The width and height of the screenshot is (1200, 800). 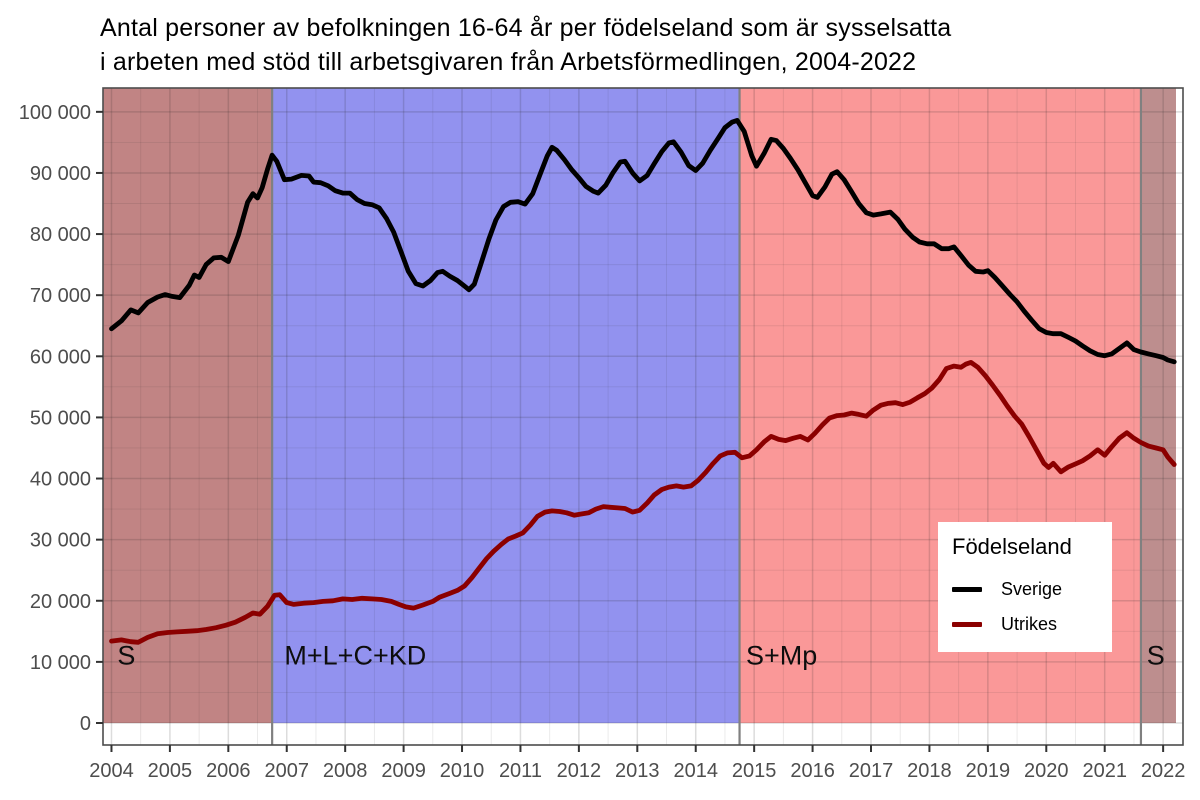 What do you see at coordinates (111, 771) in the screenshot?
I see `x-tick-label: 2004` at bounding box center [111, 771].